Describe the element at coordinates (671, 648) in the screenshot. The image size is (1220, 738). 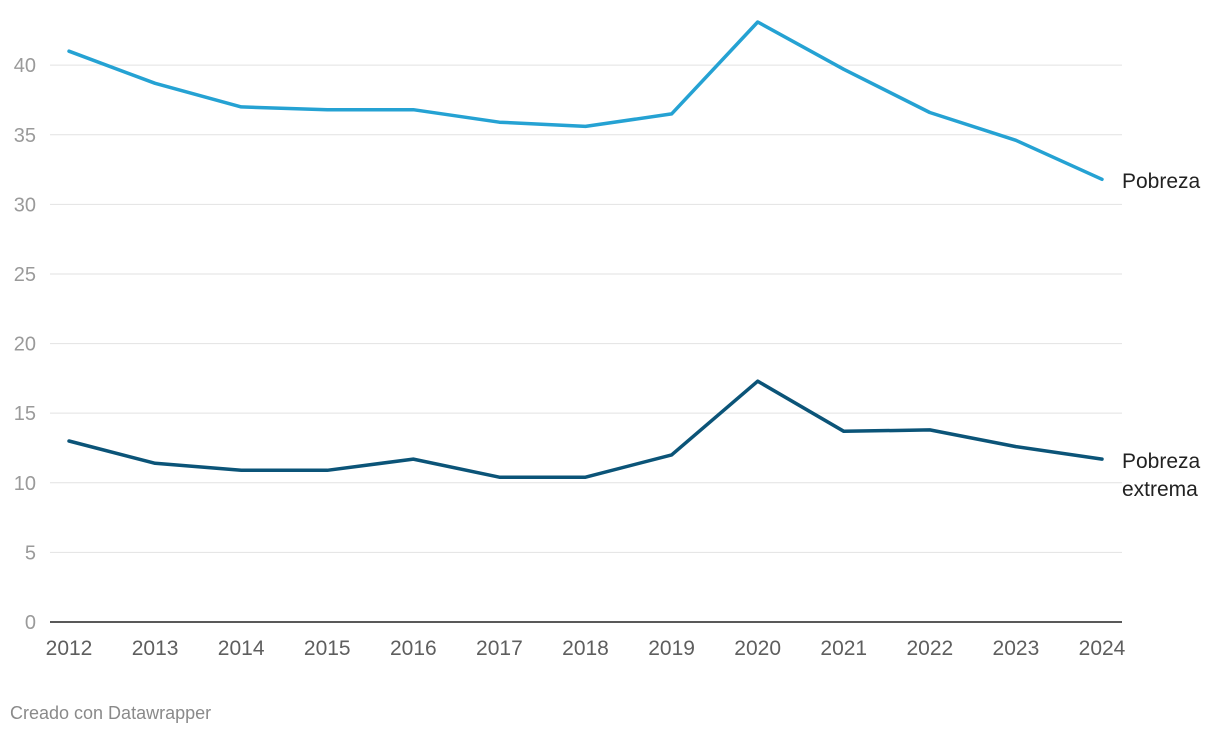
I see `x-tick-label: 2019` at that location.